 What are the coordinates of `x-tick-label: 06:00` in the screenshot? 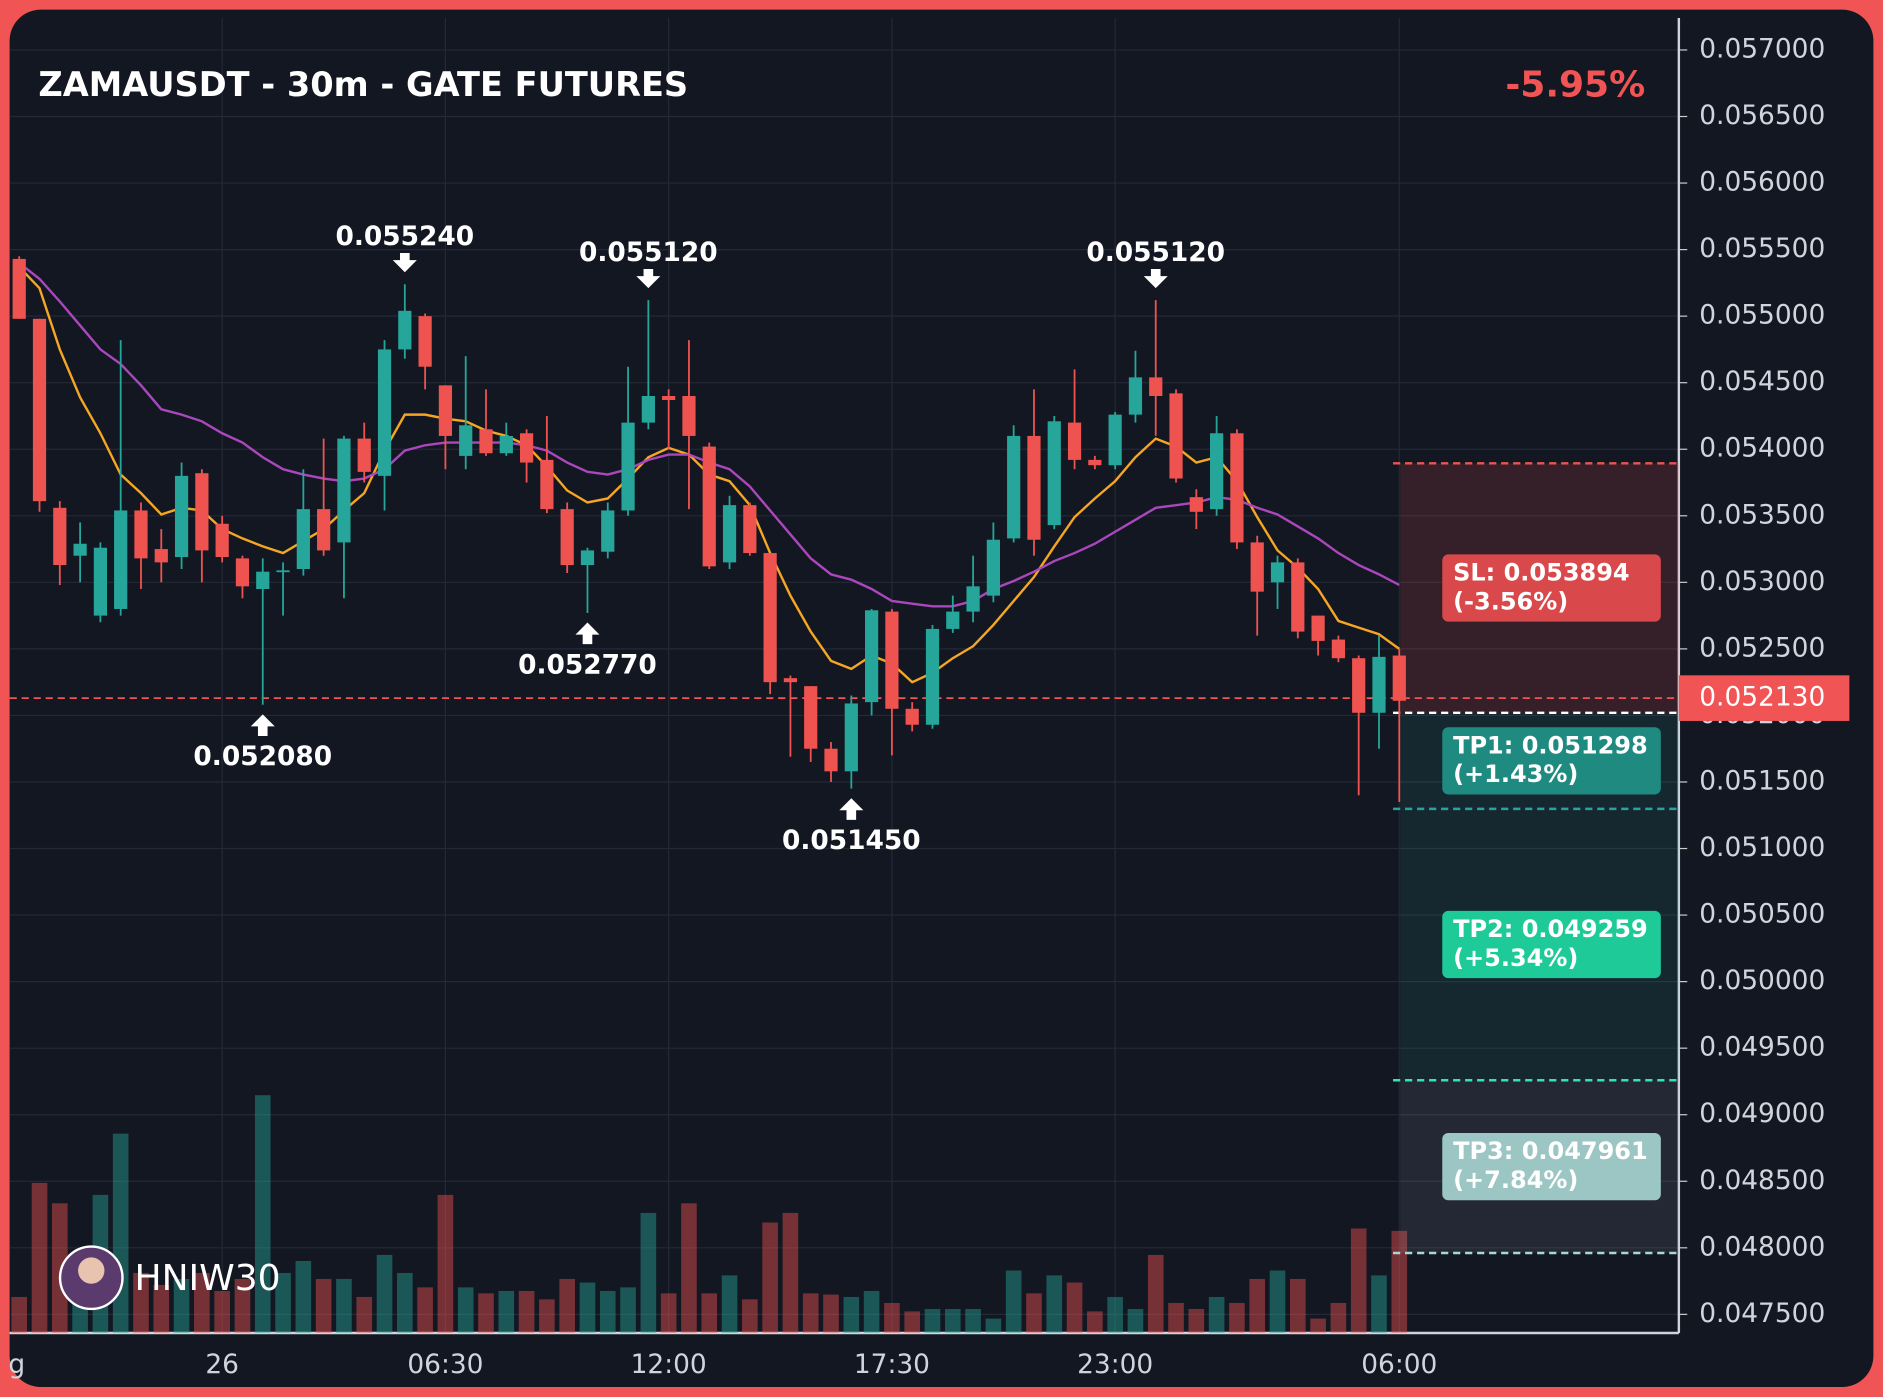 It's located at (1399, 1364).